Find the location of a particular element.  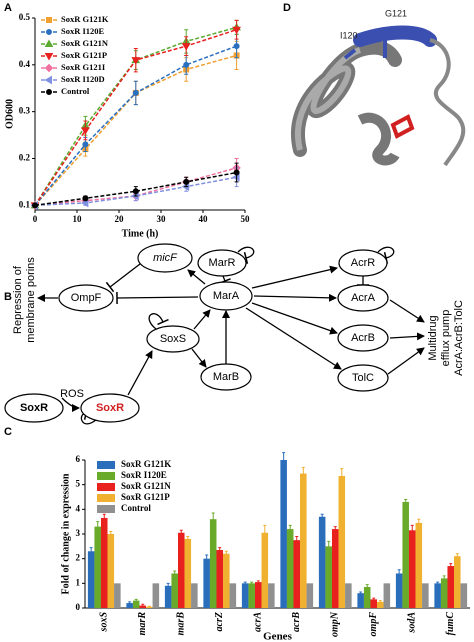

y-axis-label: OD600 is located at coordinates (9, 114).